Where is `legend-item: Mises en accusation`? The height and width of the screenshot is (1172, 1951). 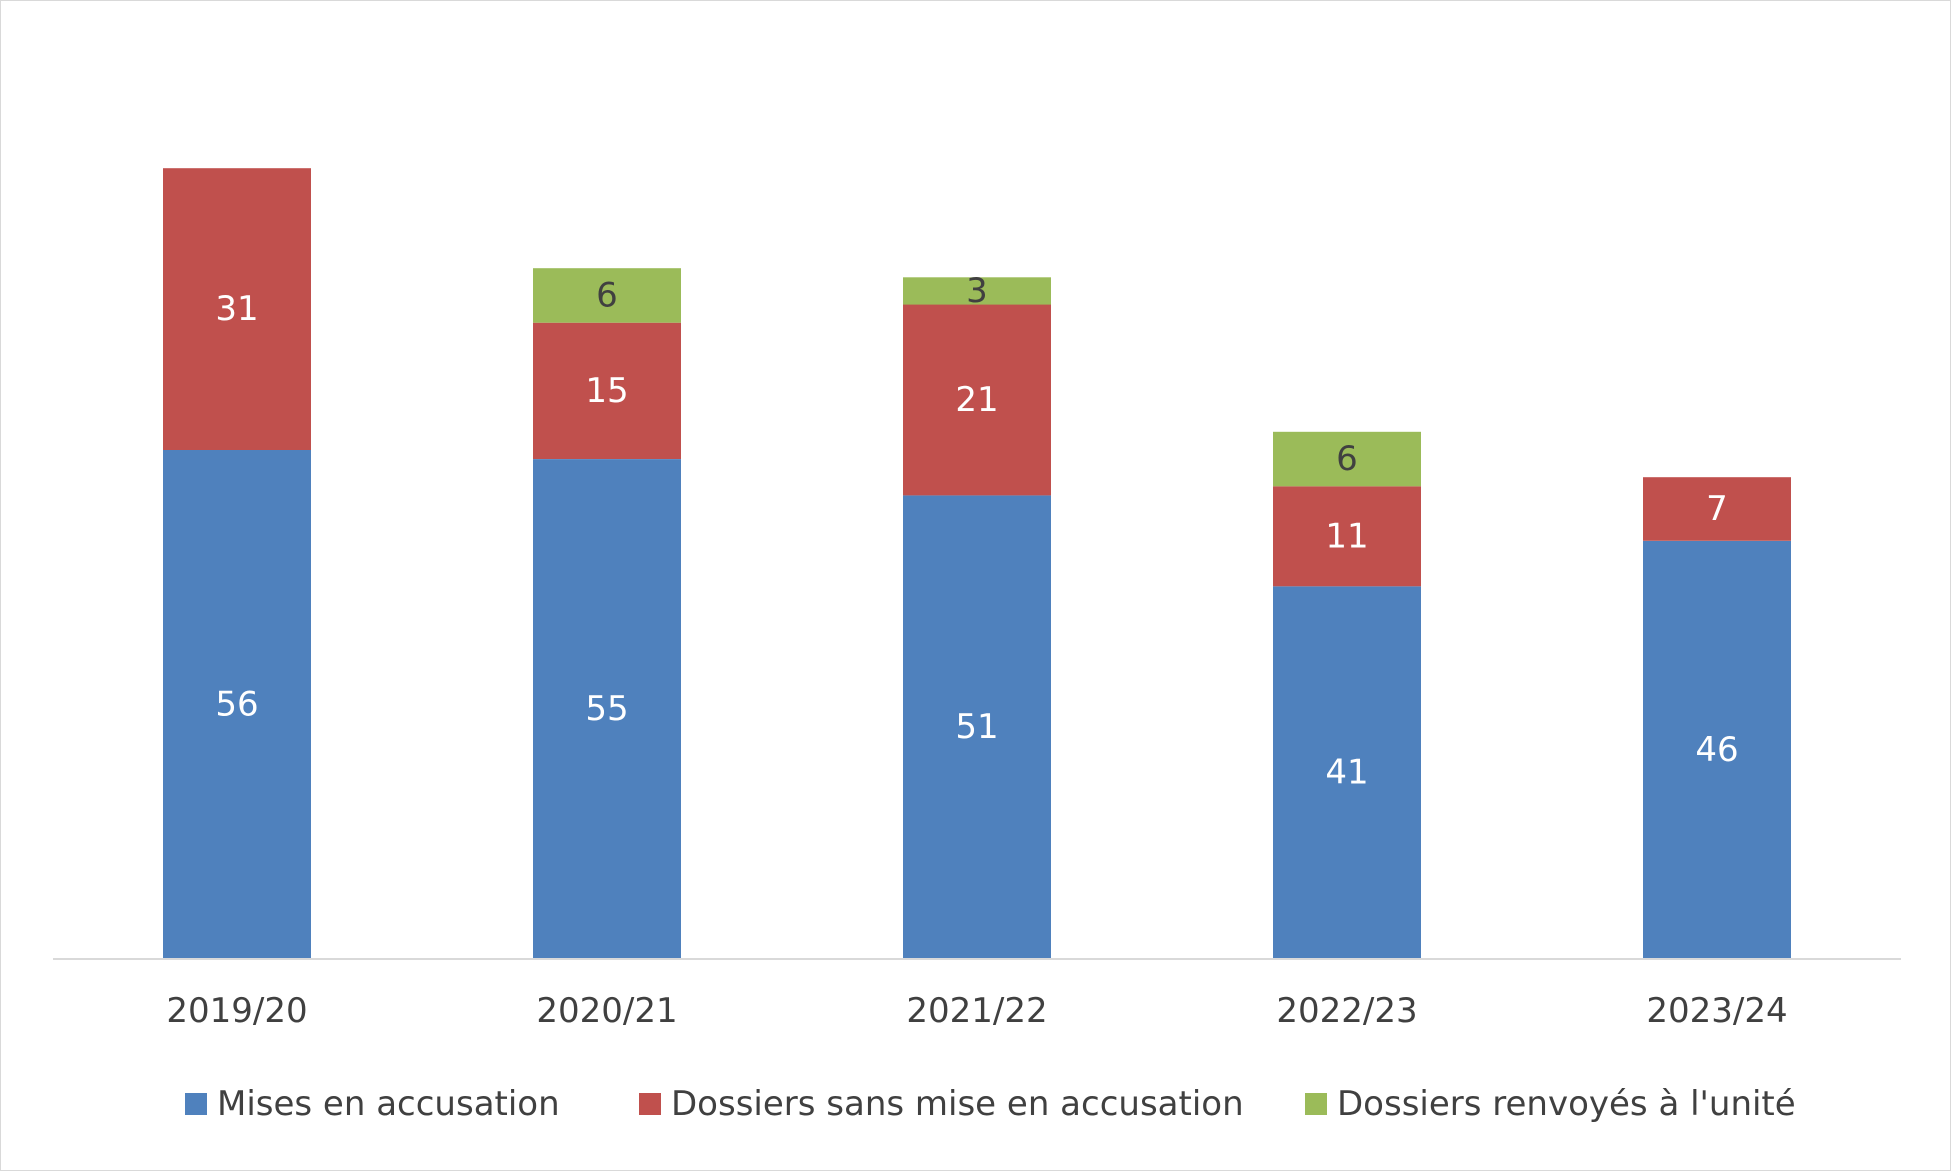
legend-item: Mises en accusation is located at coordinates (372, 1104).